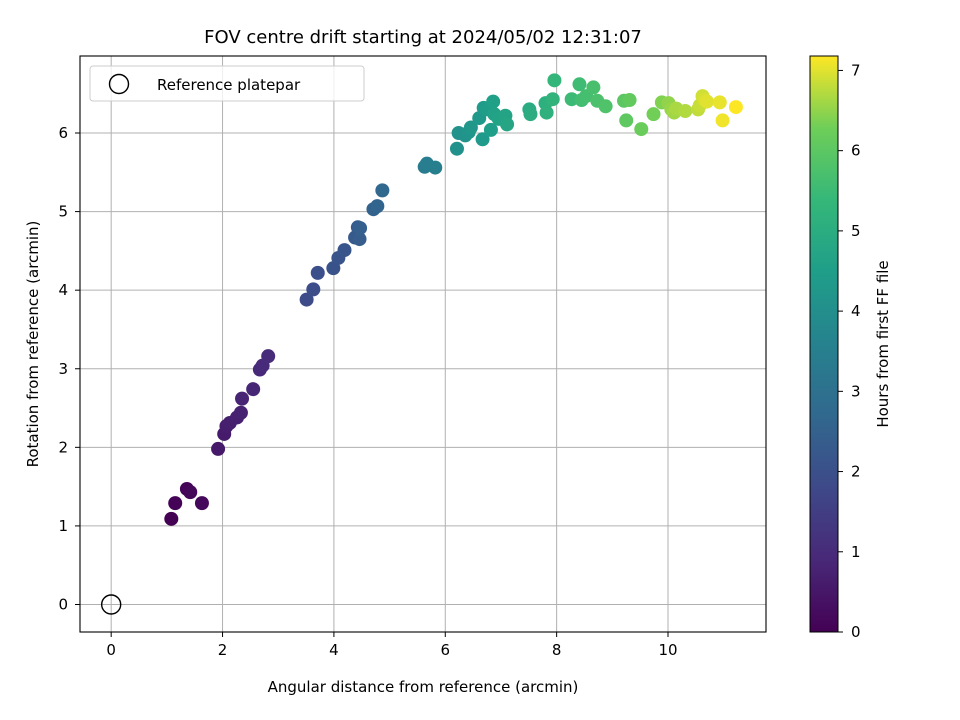 The height and width of the screenshot is (720, 960). Describe the element at coordinates (63, 212) in the screenshot. I see `y-tick-label: 5` at that location.